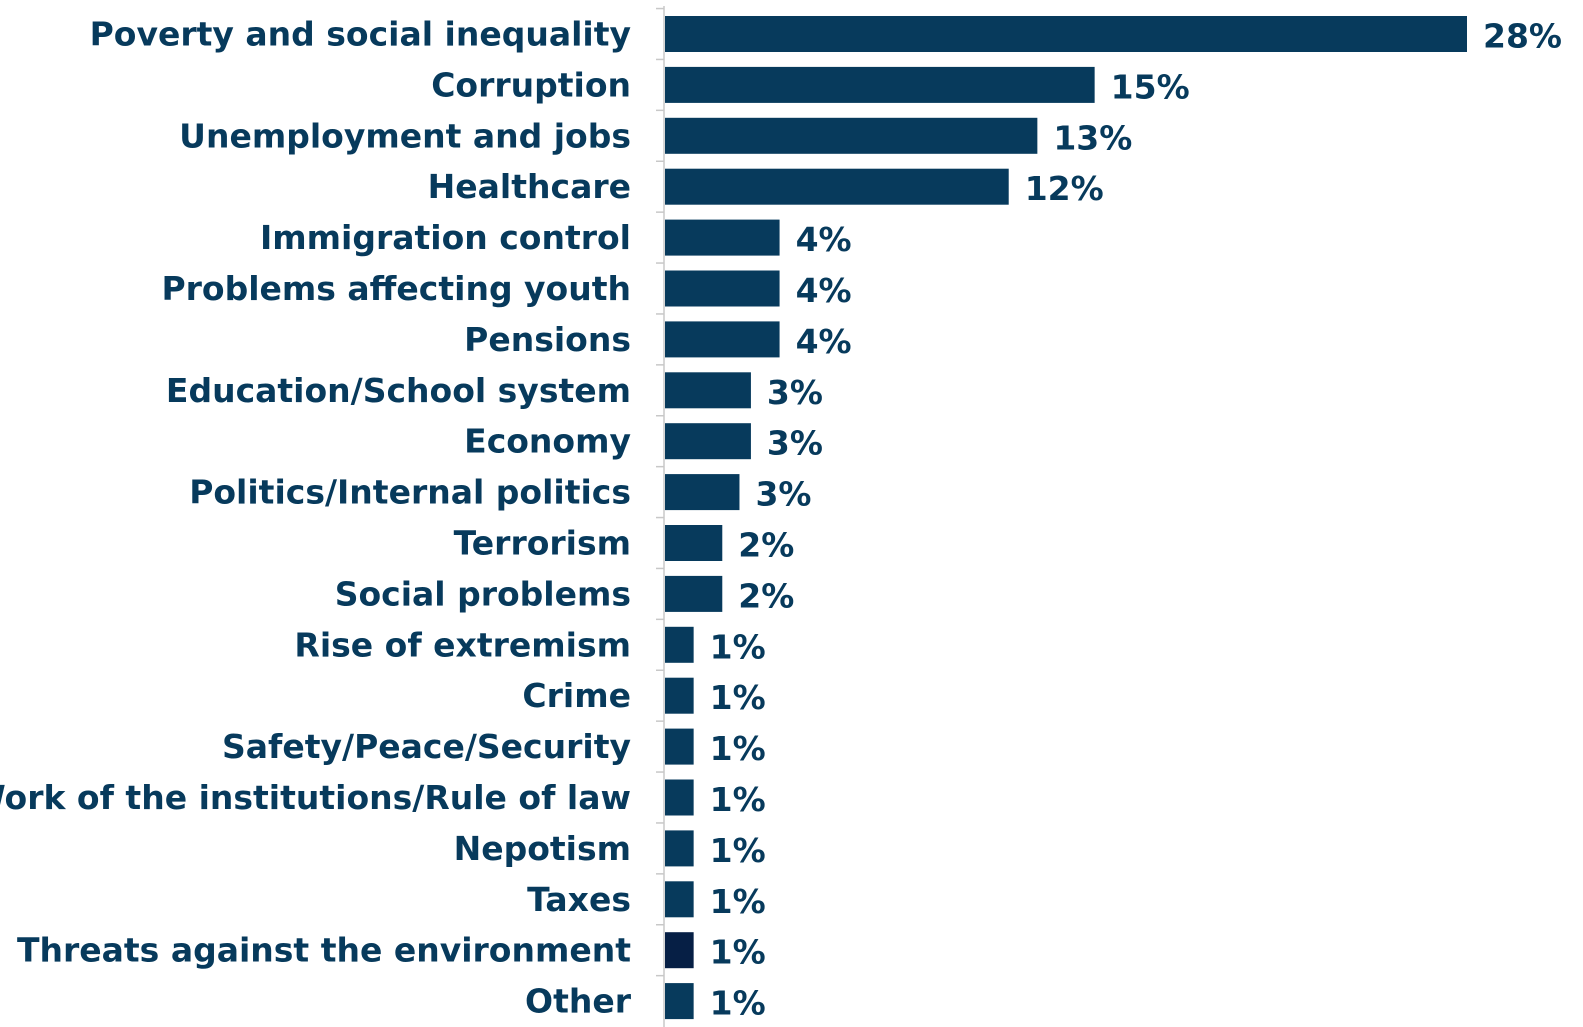  What do you see at coordinates (547, 441) in the screenshot?
I see `category-label: Economy` at bounding box center [547, 441].